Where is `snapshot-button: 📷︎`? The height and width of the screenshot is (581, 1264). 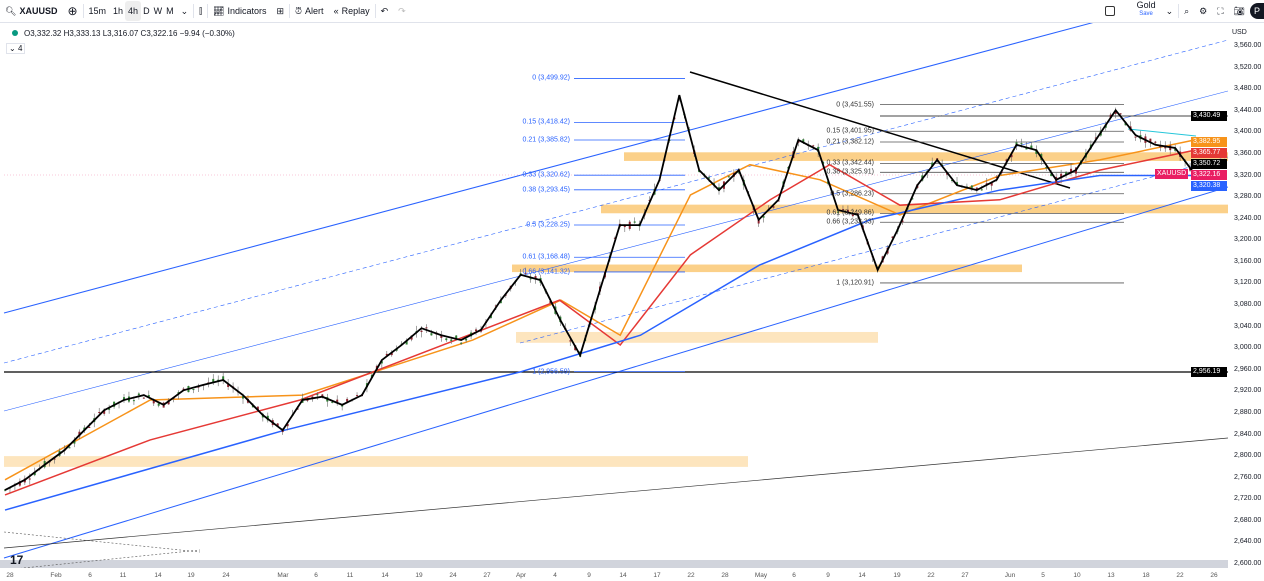 snapshot-button: 📷︎ is located at coordinates (1239, 11).